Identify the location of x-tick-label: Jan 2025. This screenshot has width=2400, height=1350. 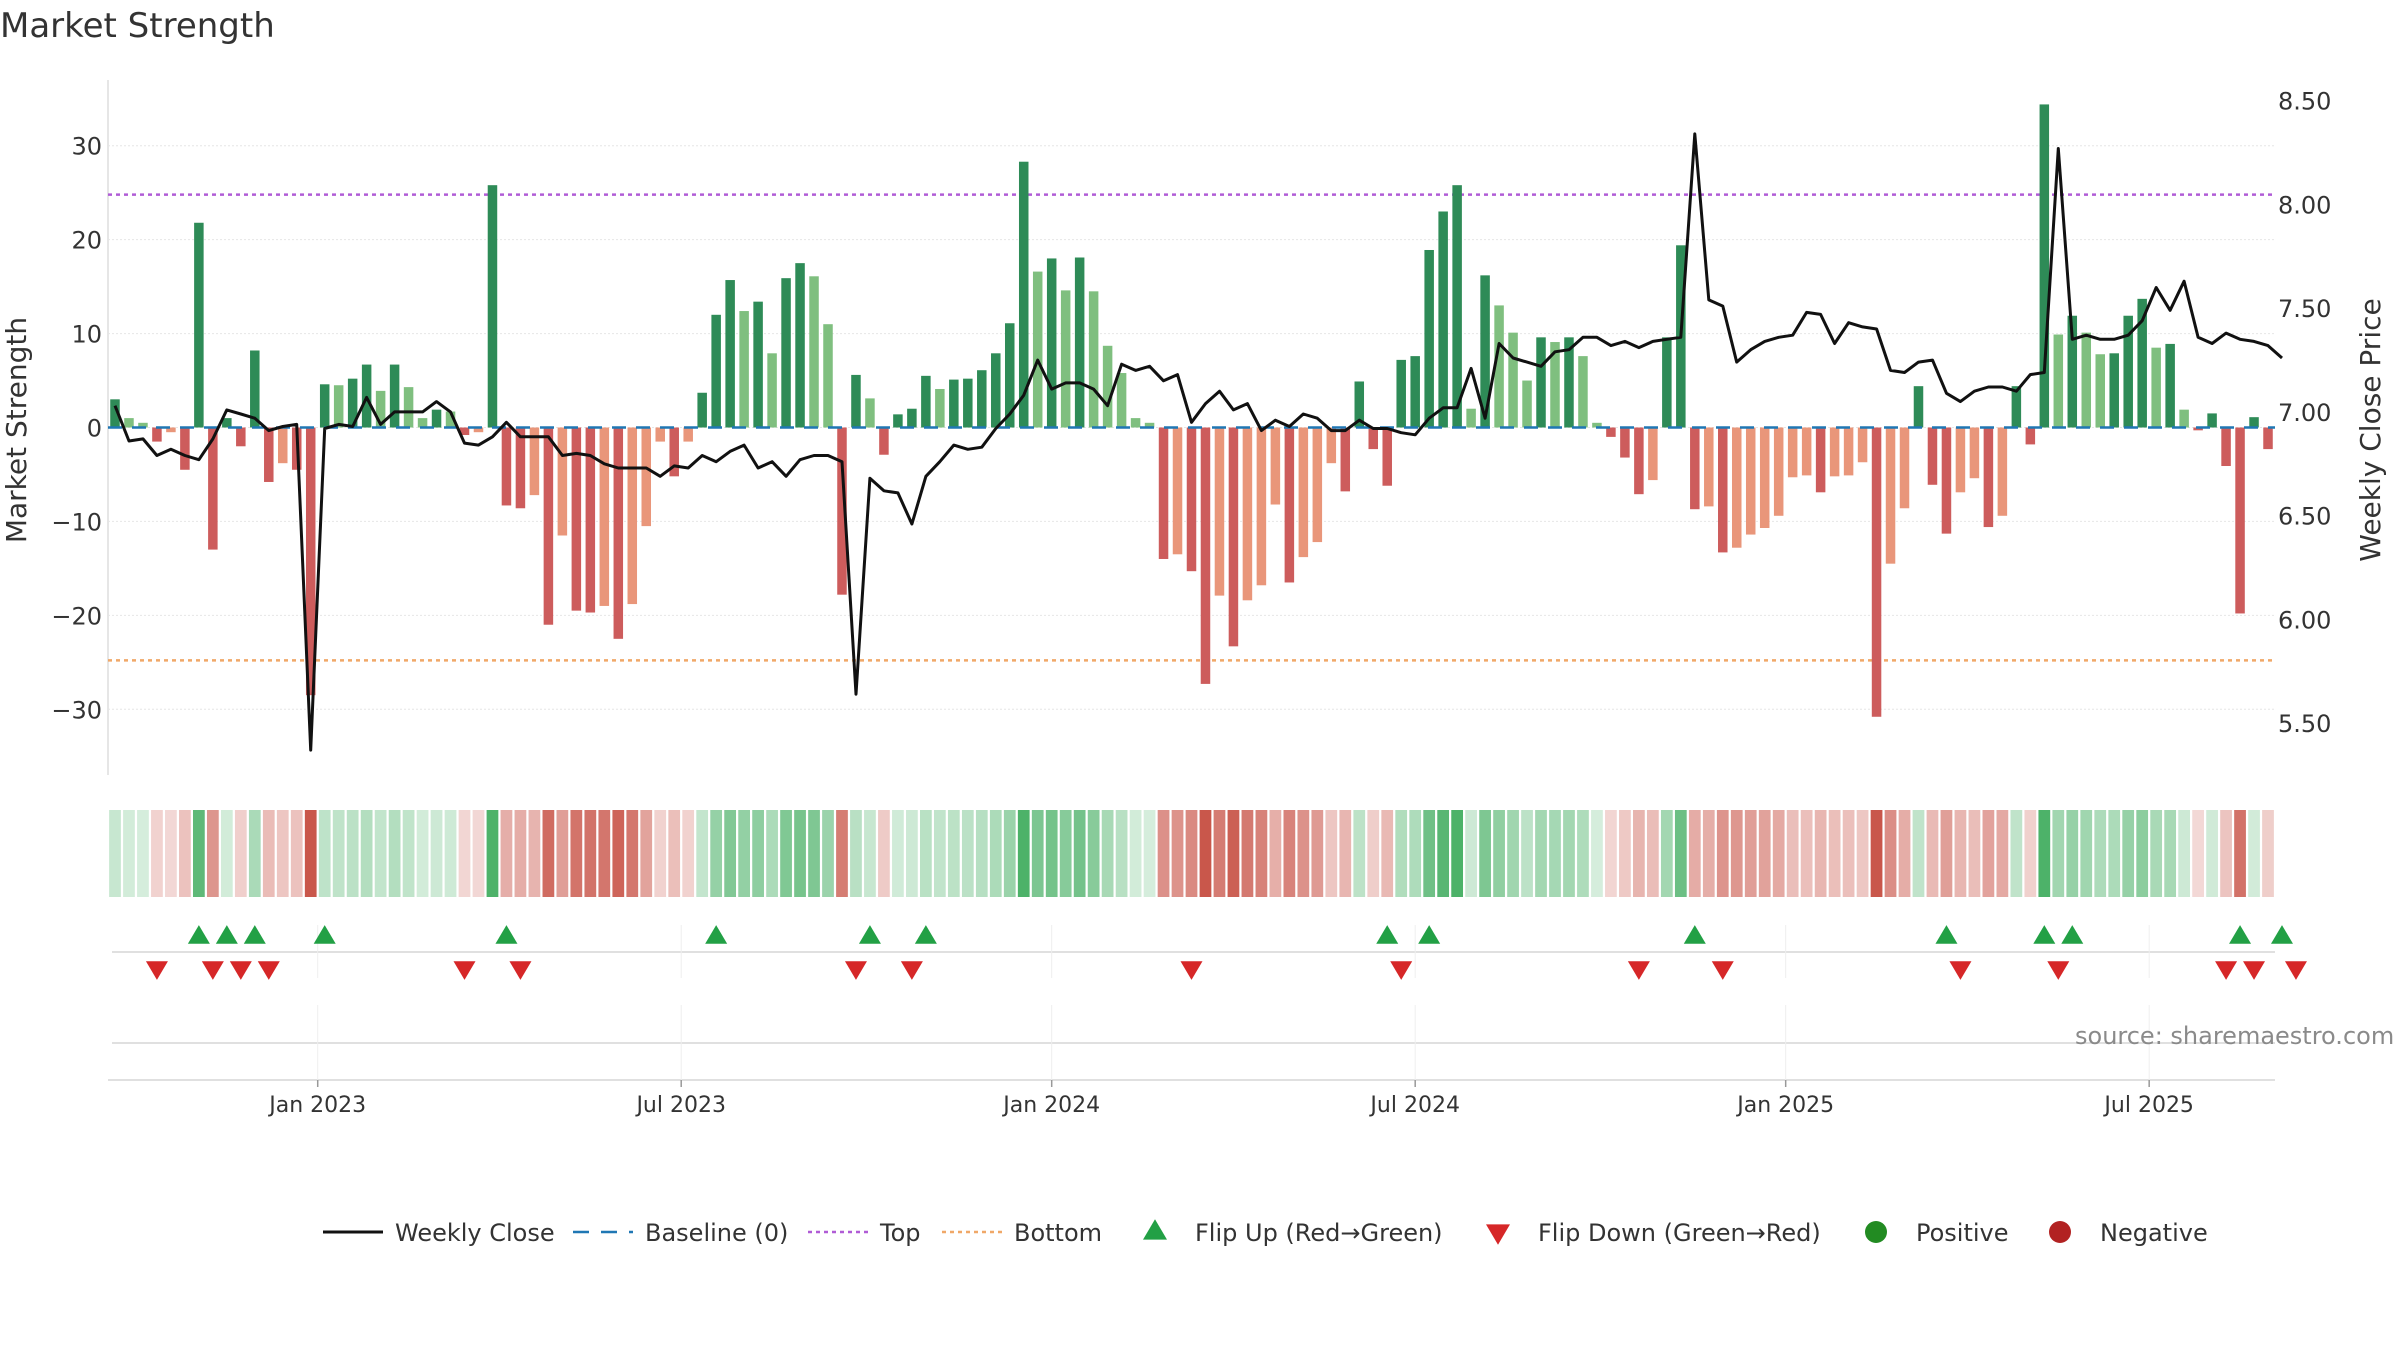
(1784, 1105).